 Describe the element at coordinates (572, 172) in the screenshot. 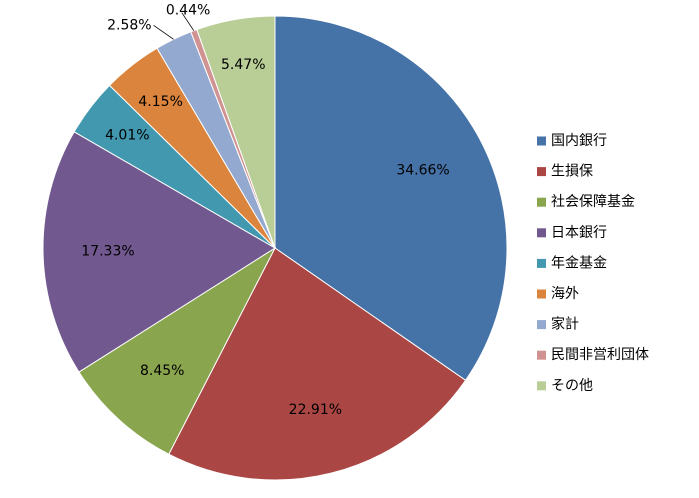

I see `legend-label: 生損保` at that location.